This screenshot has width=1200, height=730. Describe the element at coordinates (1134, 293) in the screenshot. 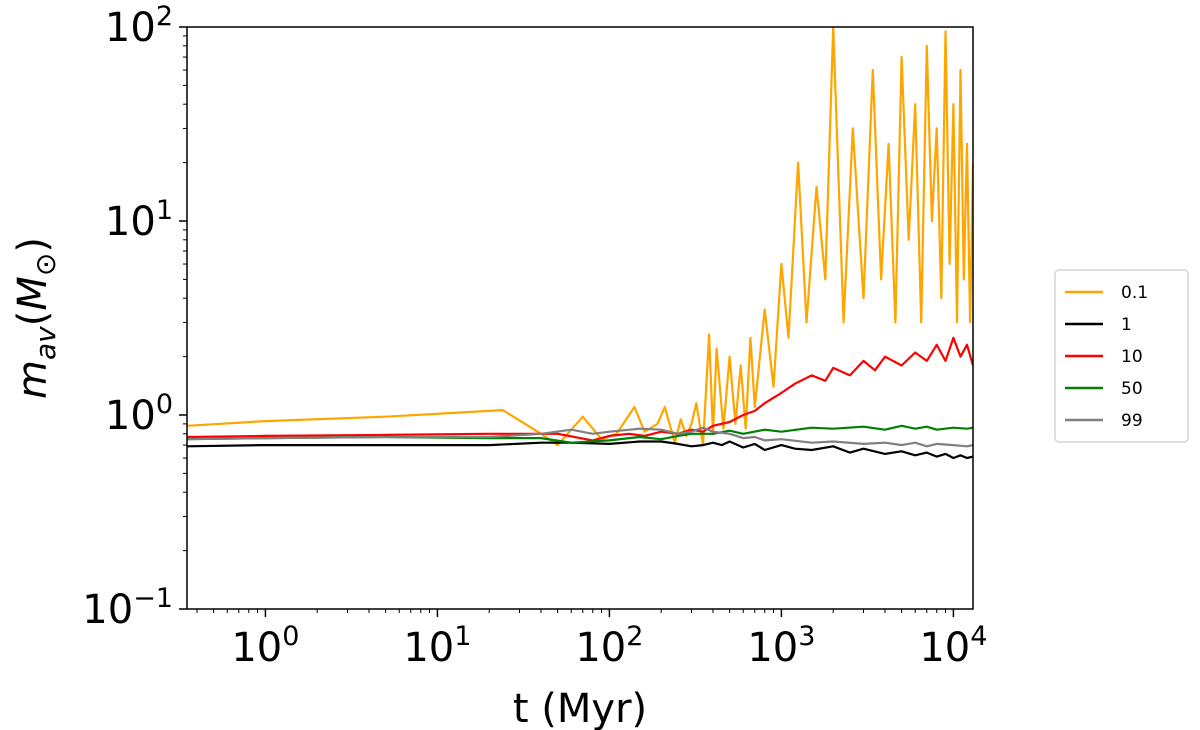

I see `legend-entry: 0.1` at that location.